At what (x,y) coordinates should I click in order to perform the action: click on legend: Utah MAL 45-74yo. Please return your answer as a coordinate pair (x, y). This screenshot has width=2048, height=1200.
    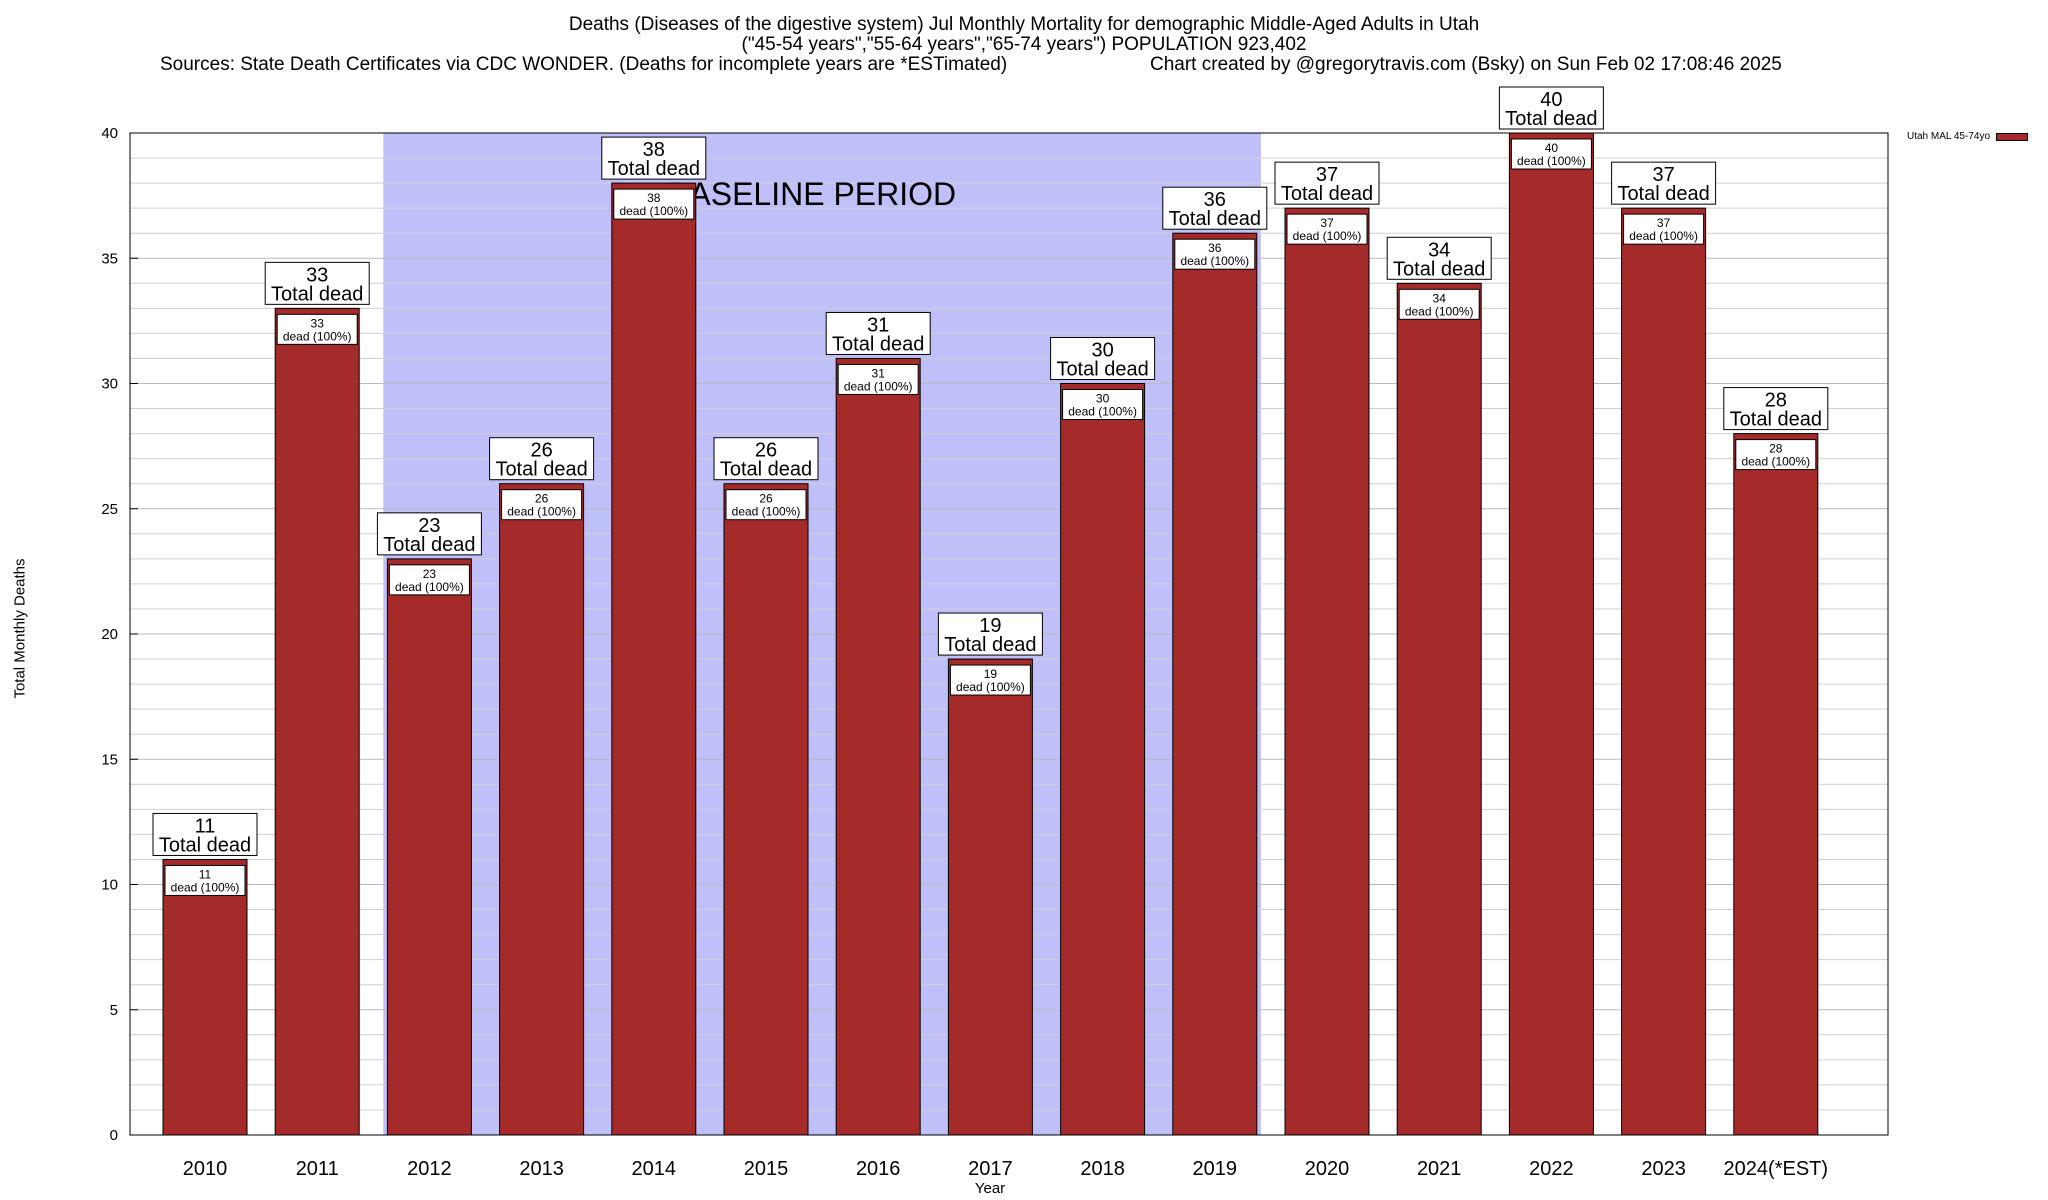
    Looking at the image, I should click on (1968, 136).